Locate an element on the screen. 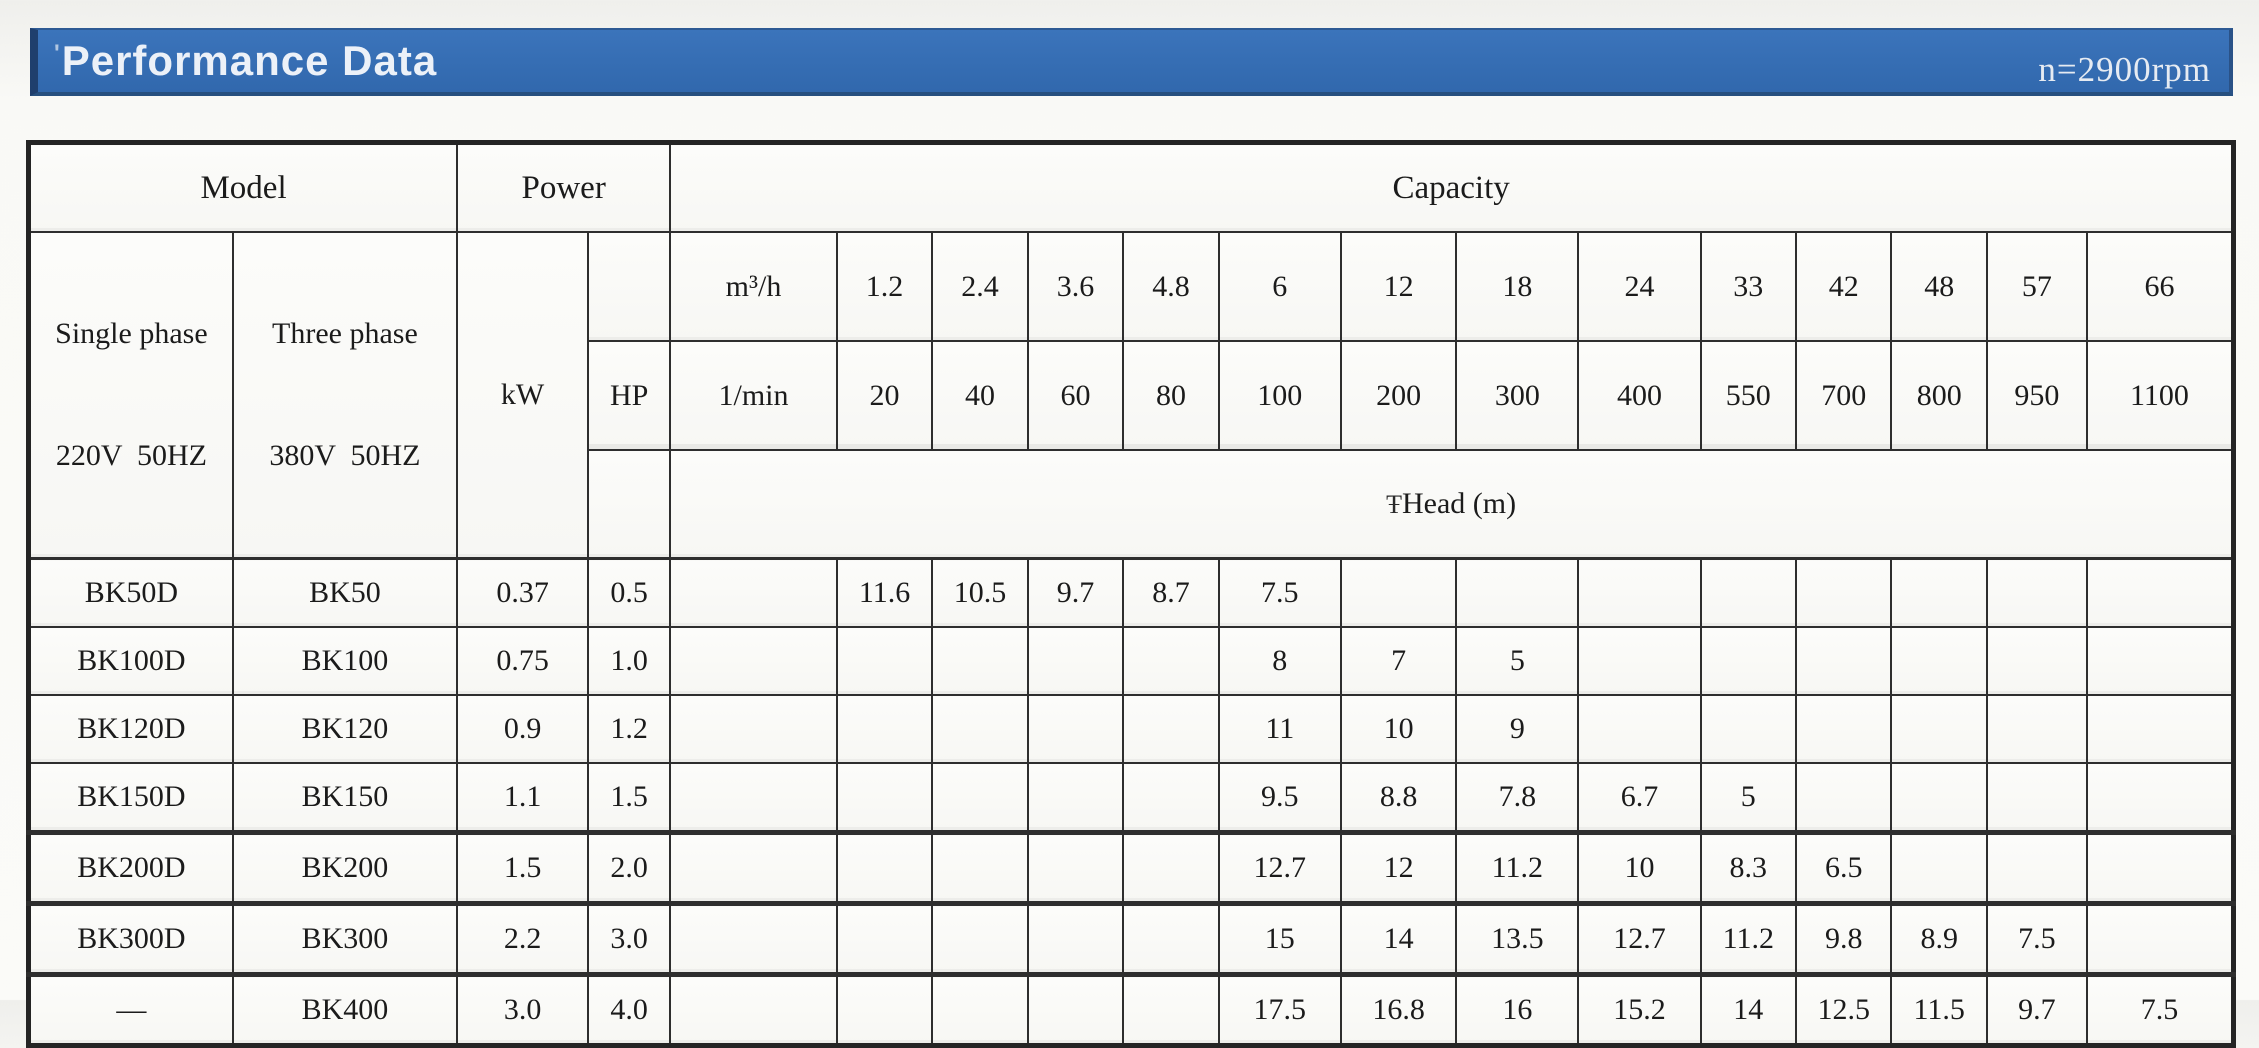  page-title-text: Performance Data is located at coordinates (249, 60).